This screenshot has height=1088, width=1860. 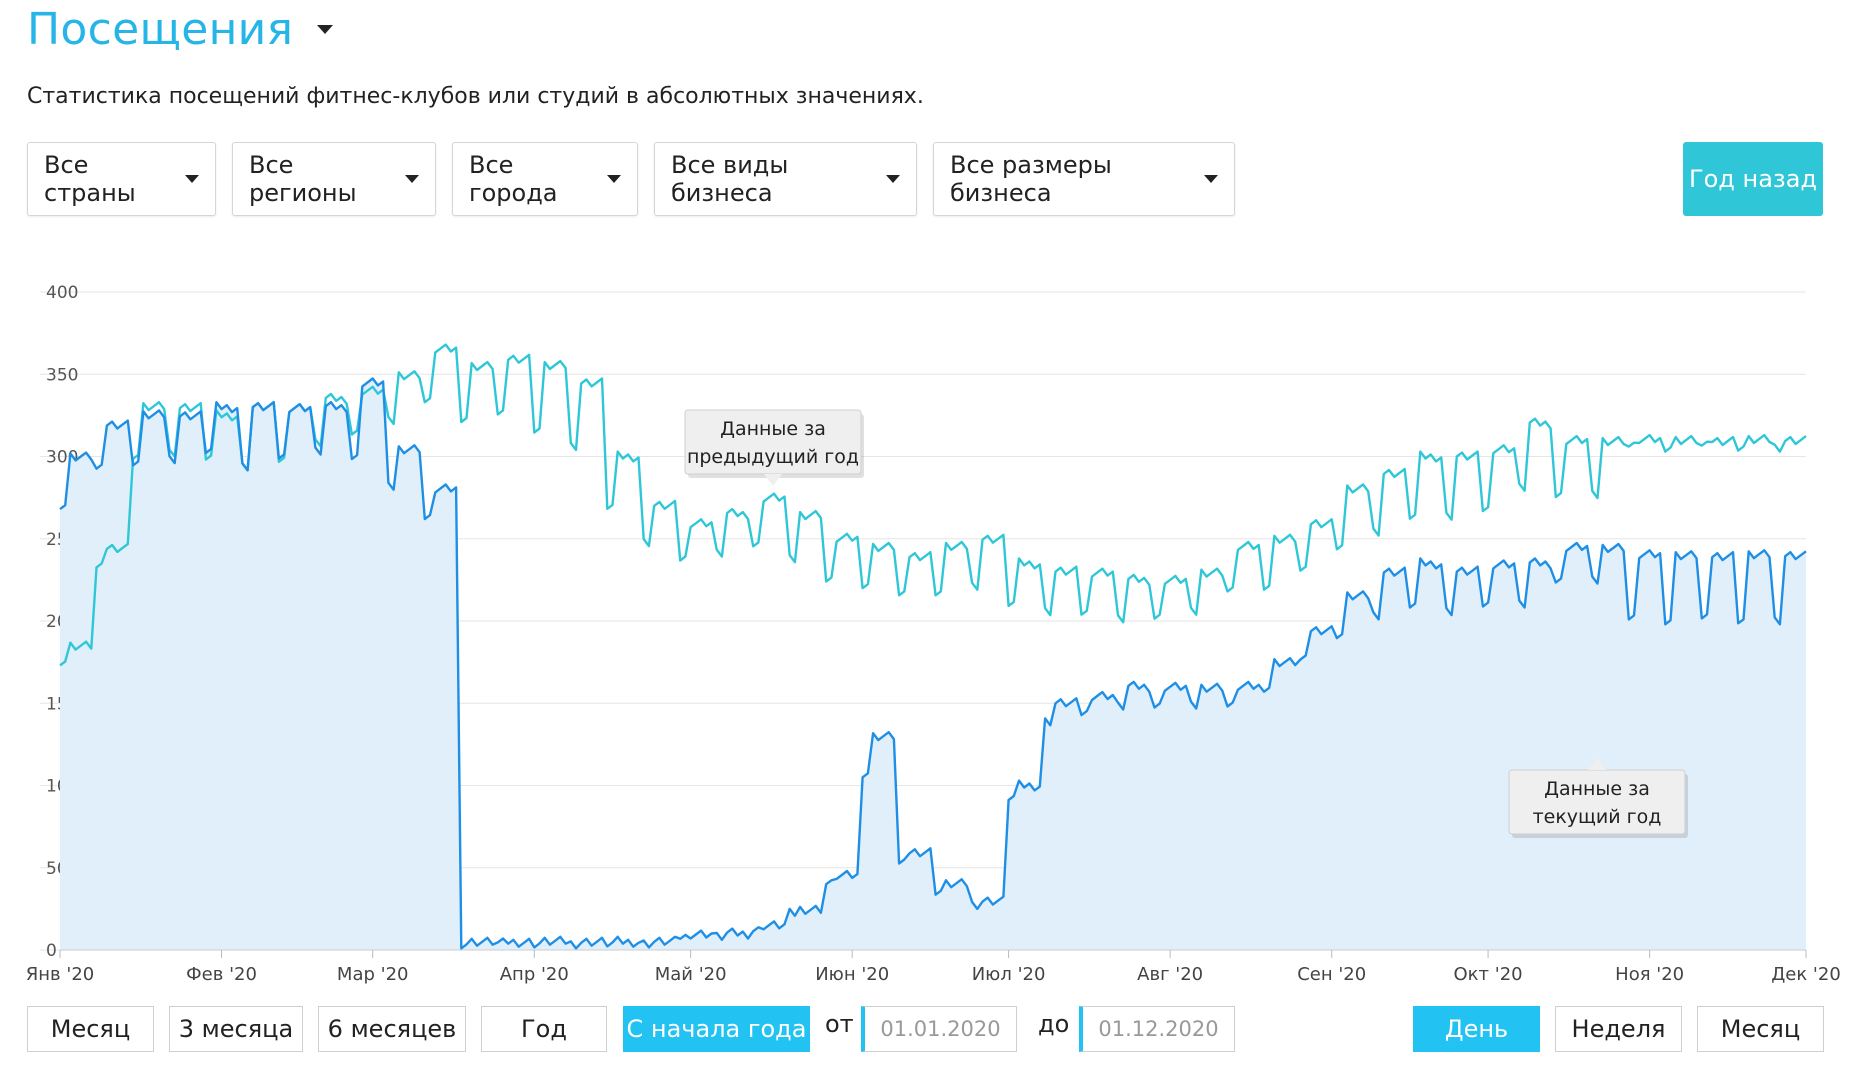 What do you see at coordinates (90, 179) in the screenshot?
I see `filter-label: Все страны` at bounding box center [90, 179].